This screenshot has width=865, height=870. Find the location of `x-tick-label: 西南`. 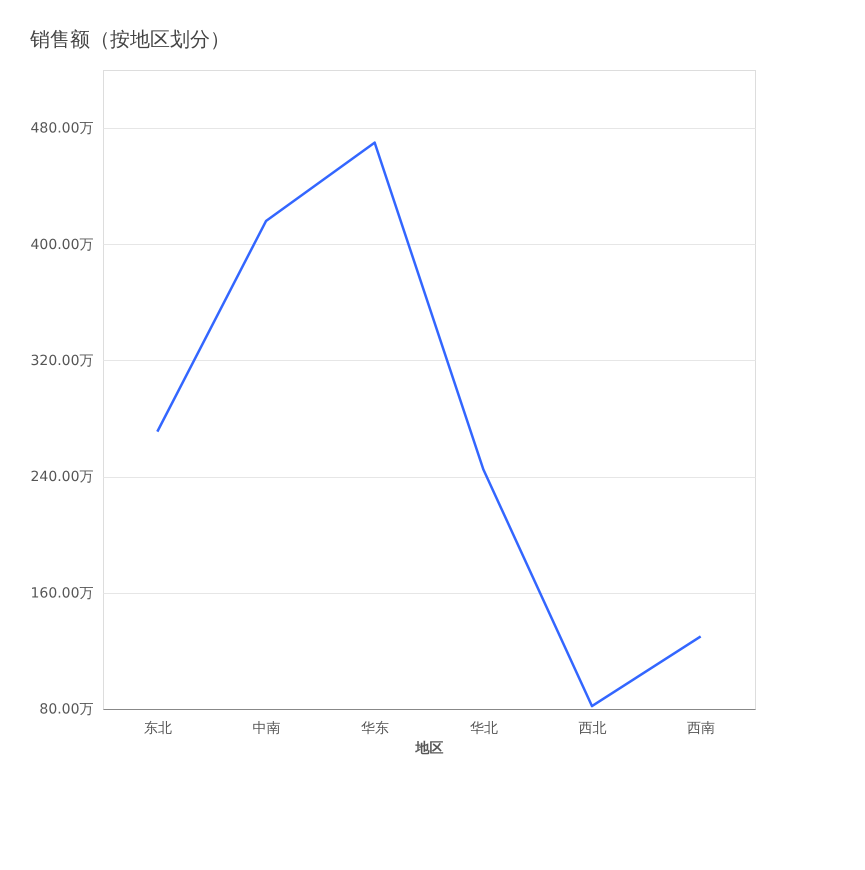

x-tick-label: 西南 is located at coordinates (701, 728).